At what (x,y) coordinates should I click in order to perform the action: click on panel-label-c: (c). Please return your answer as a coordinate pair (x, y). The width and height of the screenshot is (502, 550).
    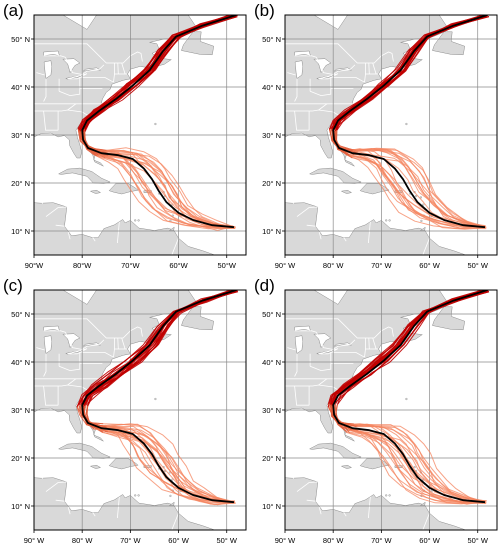
    Looking at the image, I should click on (13, 285).